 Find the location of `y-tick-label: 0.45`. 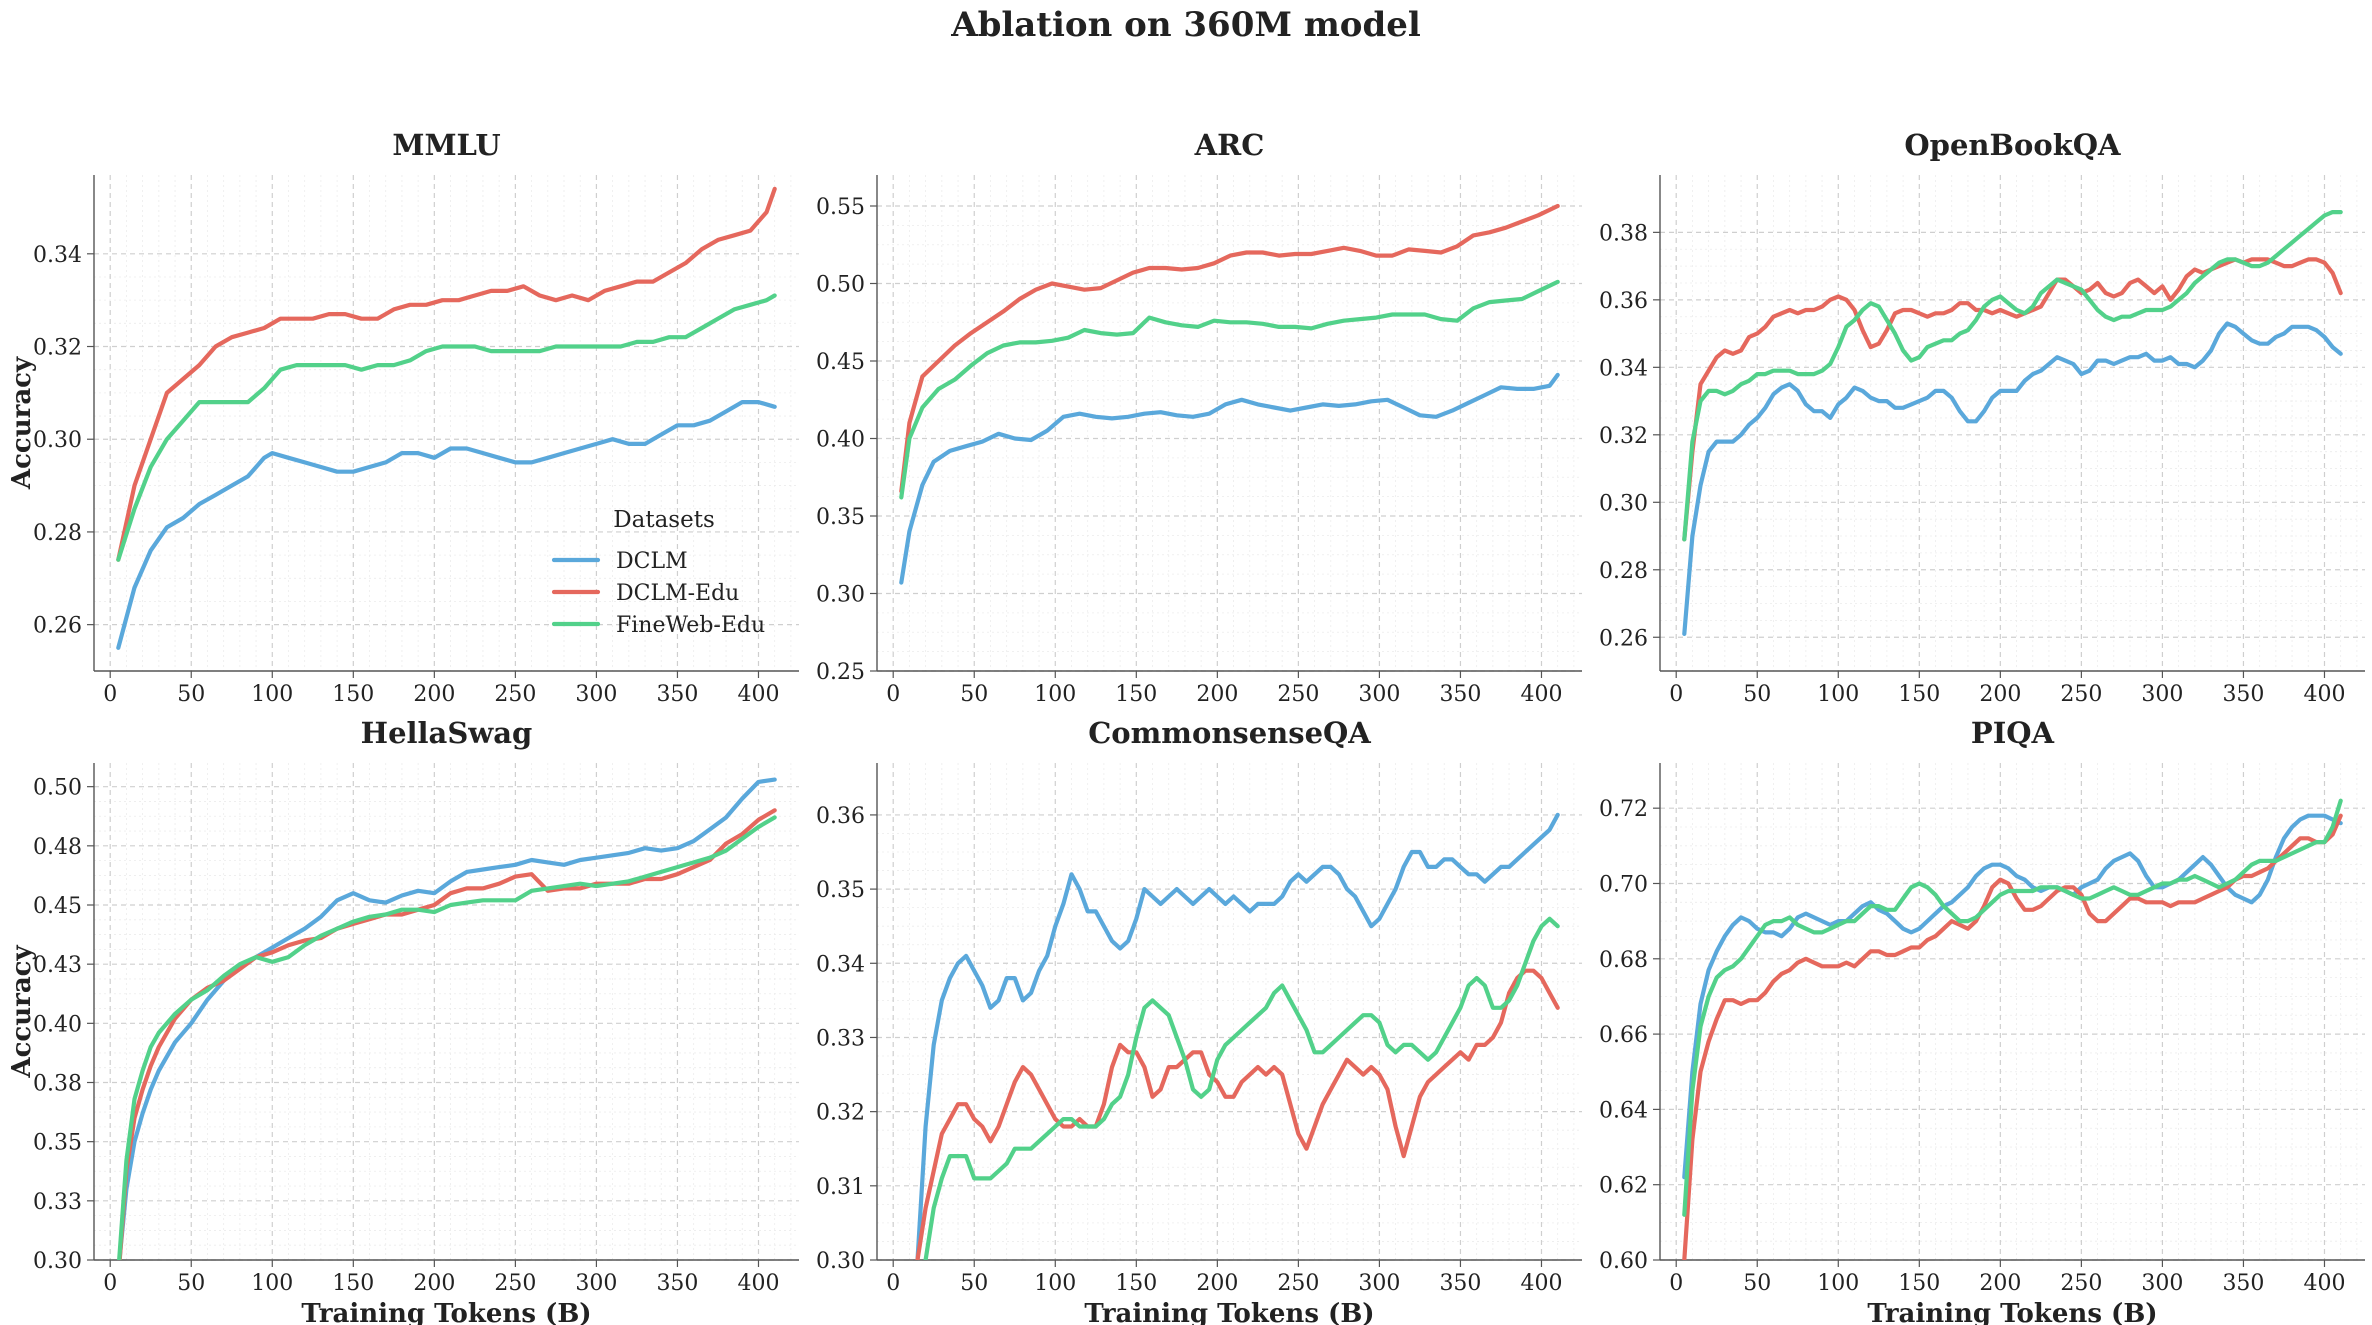

y-tick-label: 0.45 is located at coordinates (57, 906).